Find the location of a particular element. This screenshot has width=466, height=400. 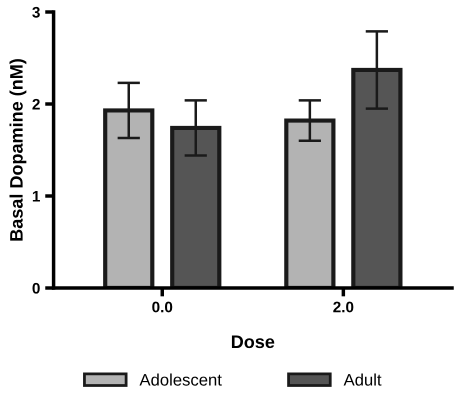

legend-label: Adolescent is located at coordinates (180, 379).